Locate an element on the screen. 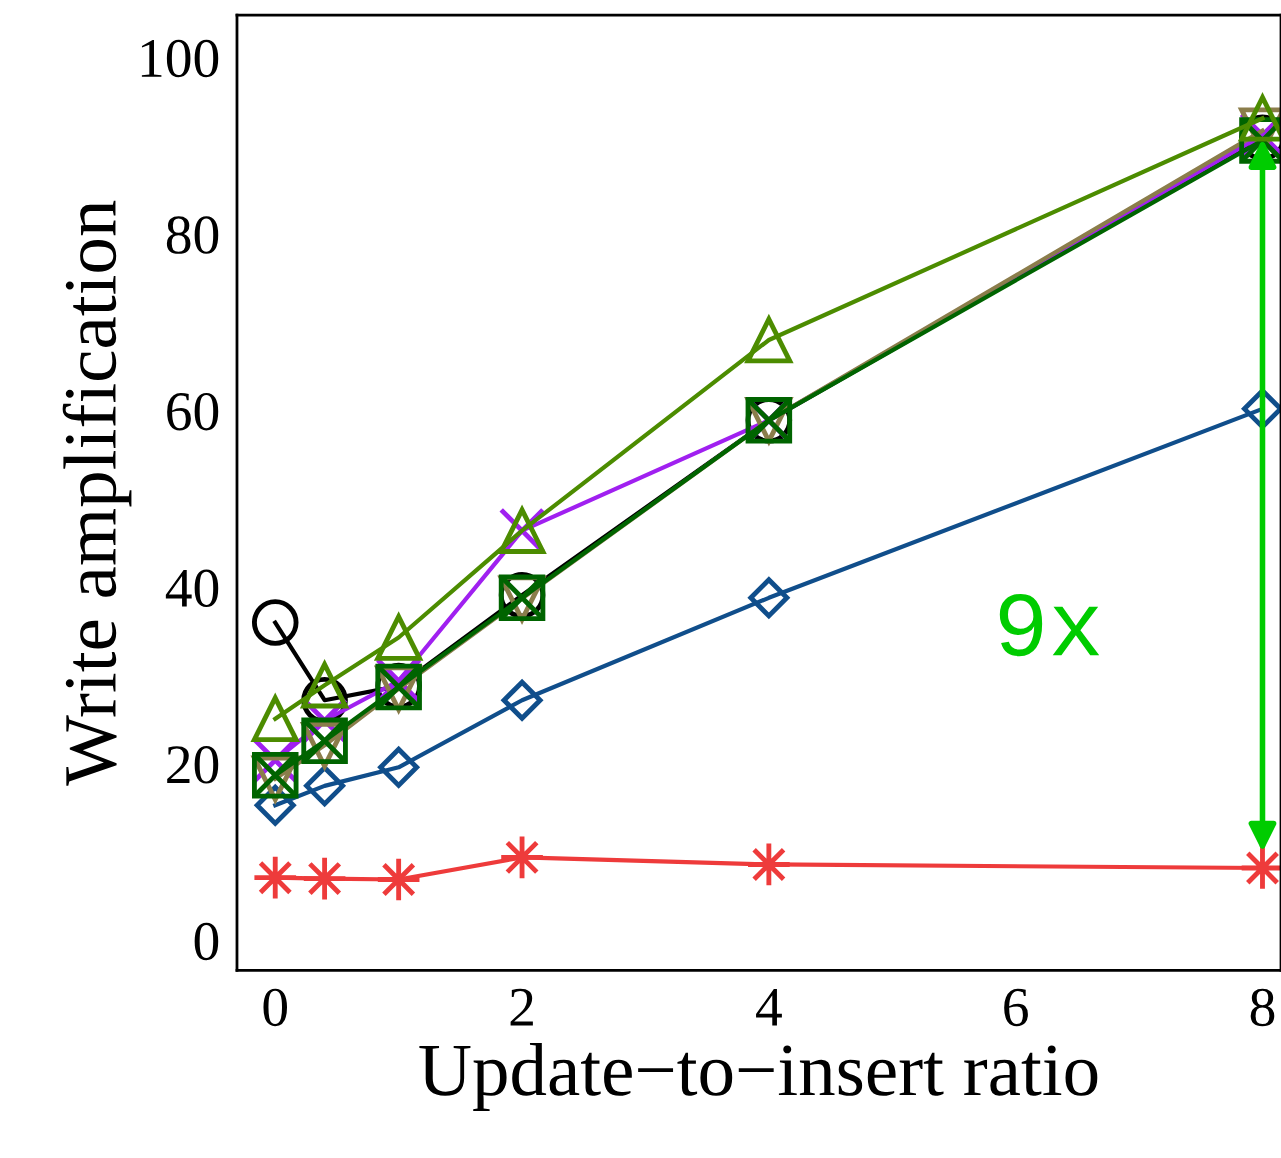 This screenshot has height=1158, width=1281. x-tick-label: 2 is located at coordinates (521, 1007).